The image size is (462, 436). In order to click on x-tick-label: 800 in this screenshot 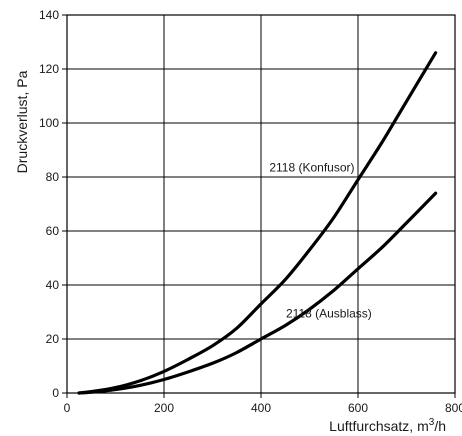, I will do `click(453, 408)`.